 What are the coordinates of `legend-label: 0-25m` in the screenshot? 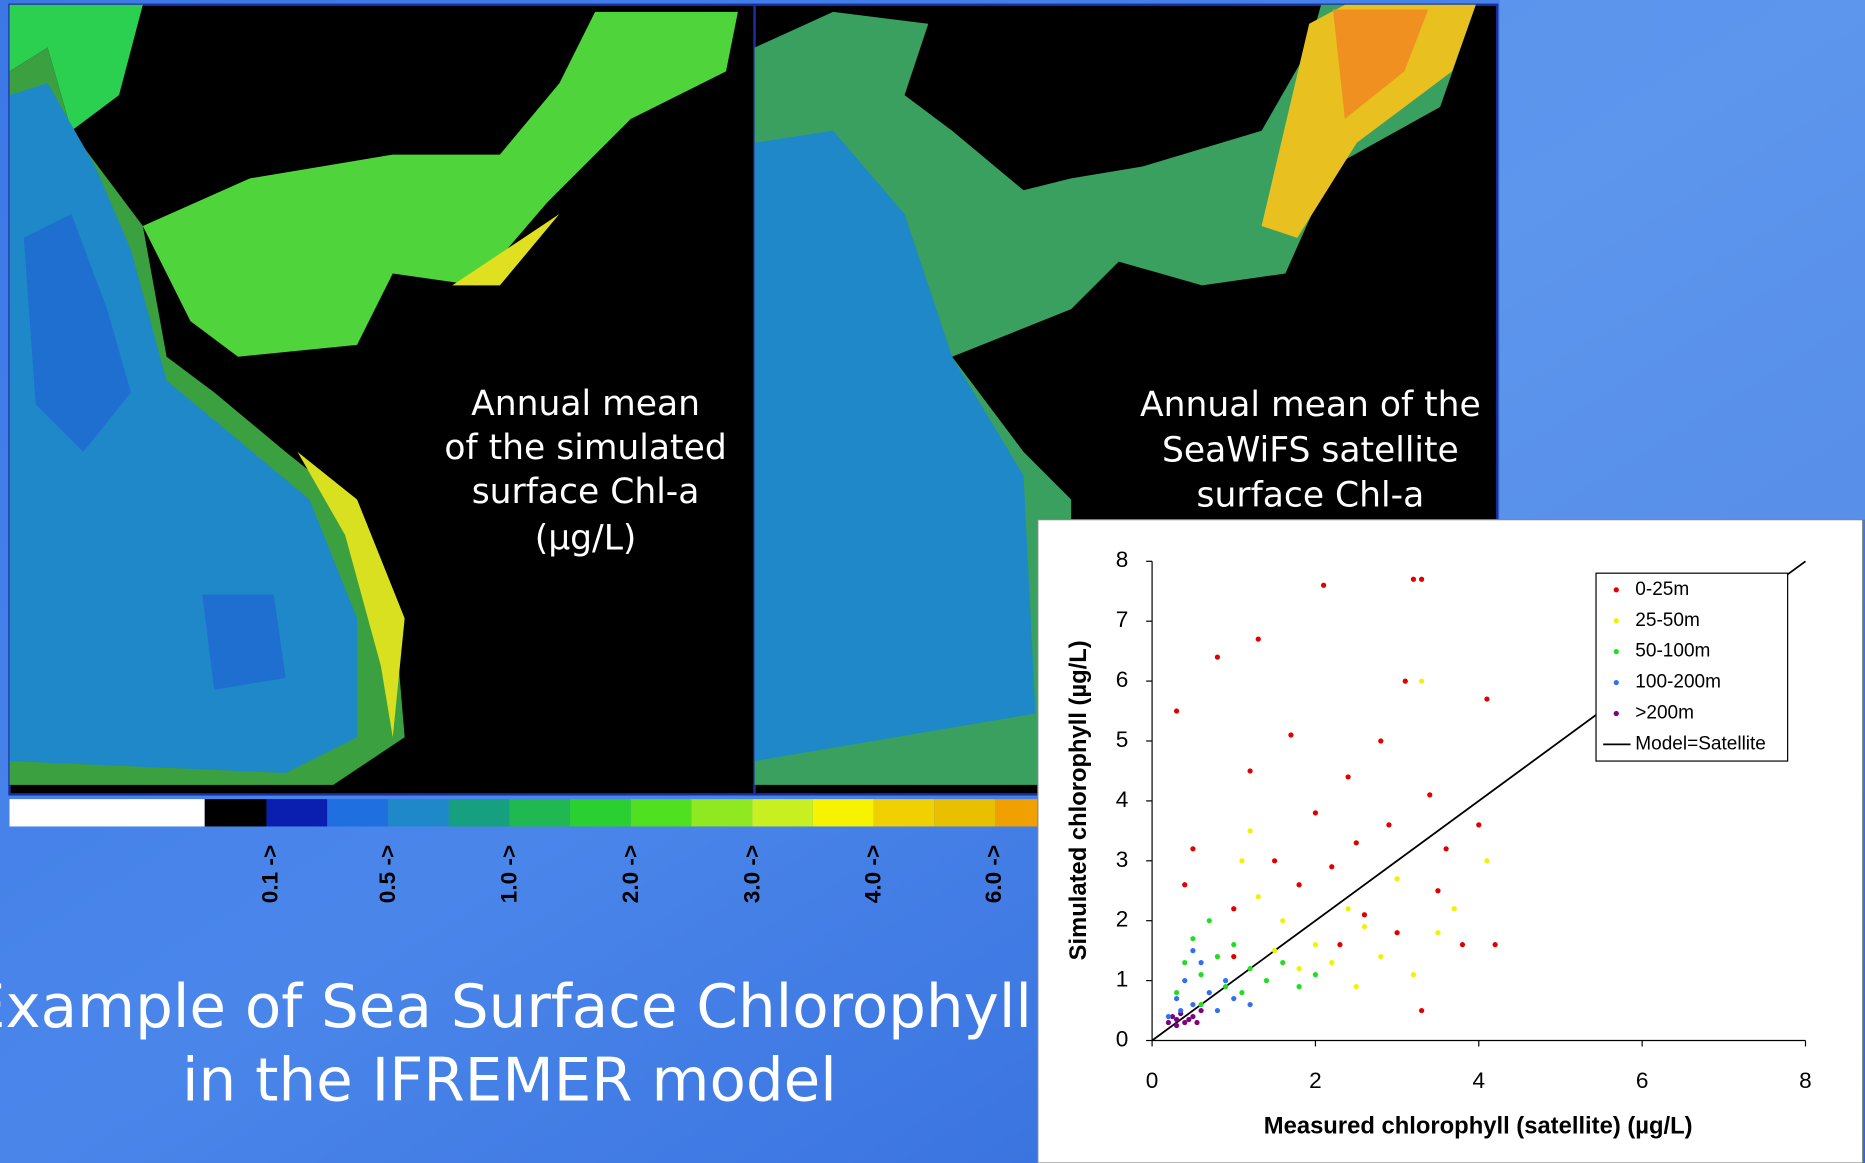 It's located at (1662, 589).